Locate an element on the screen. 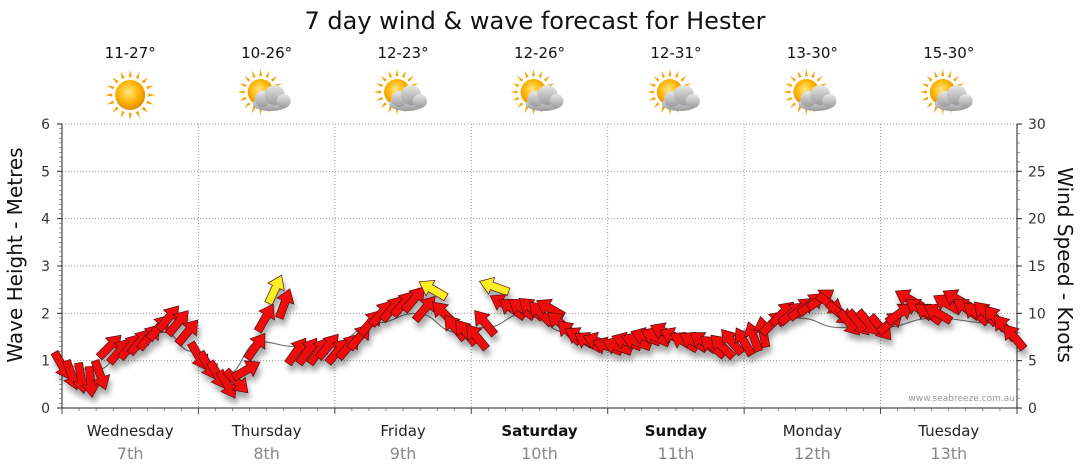 This screenshot has height=475, width=1080. y-tick-label-right: 5 is located at coordinates (1032, 362).